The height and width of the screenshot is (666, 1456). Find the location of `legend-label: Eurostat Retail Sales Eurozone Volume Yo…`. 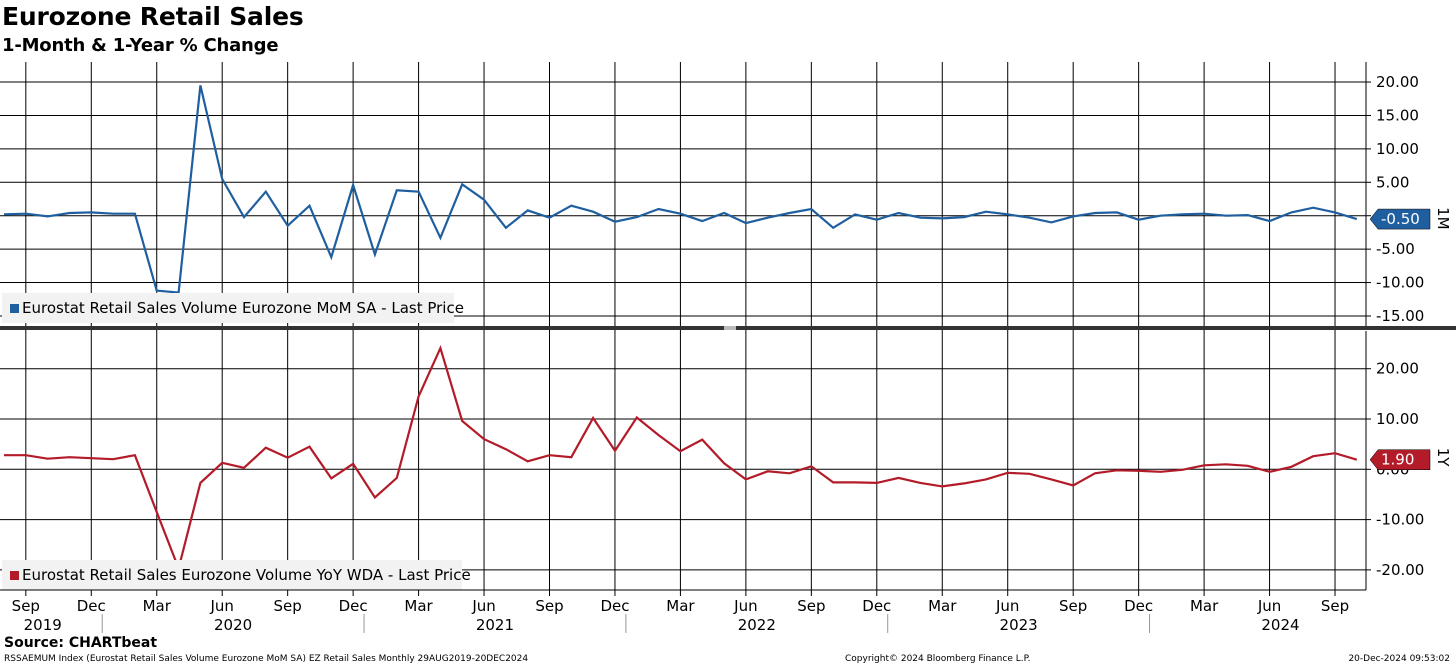

legend-label: Eurostat Retail Sales Eurozone Volume Yo… is located at coordinates (246, 575).